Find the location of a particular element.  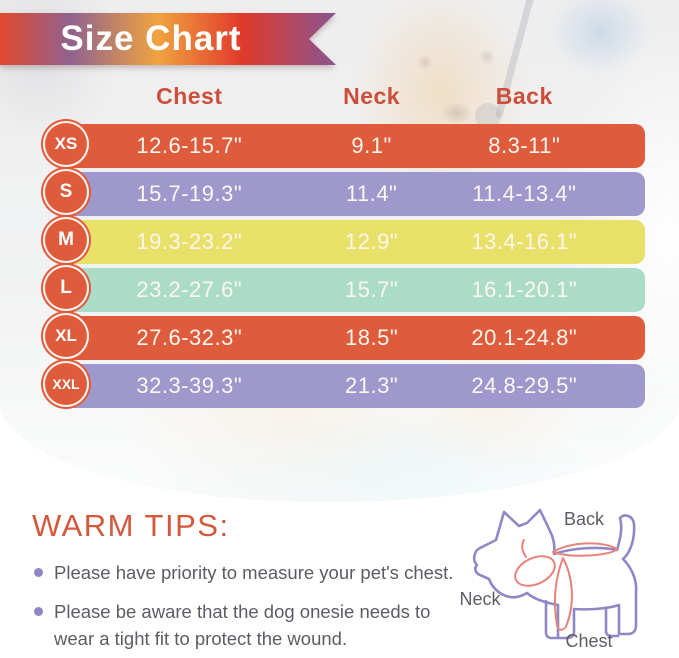

size-badge: S is located at coordinates (66, 192).